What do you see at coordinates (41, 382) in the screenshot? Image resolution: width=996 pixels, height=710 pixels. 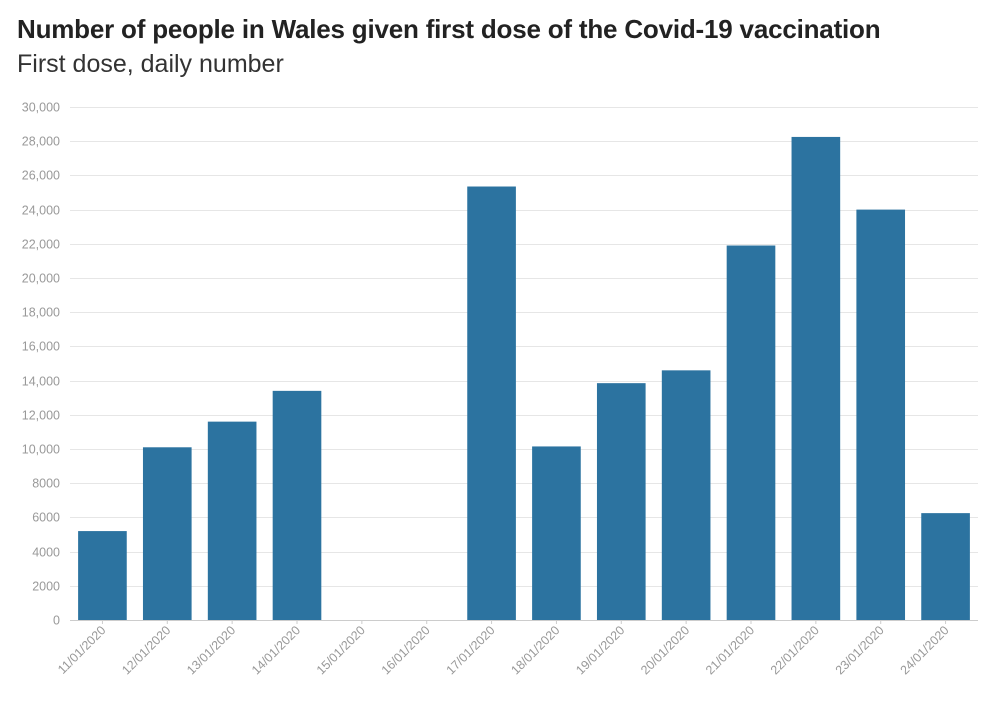 I see `y-tick-label: 14,000` at bounding box center [41, 382].